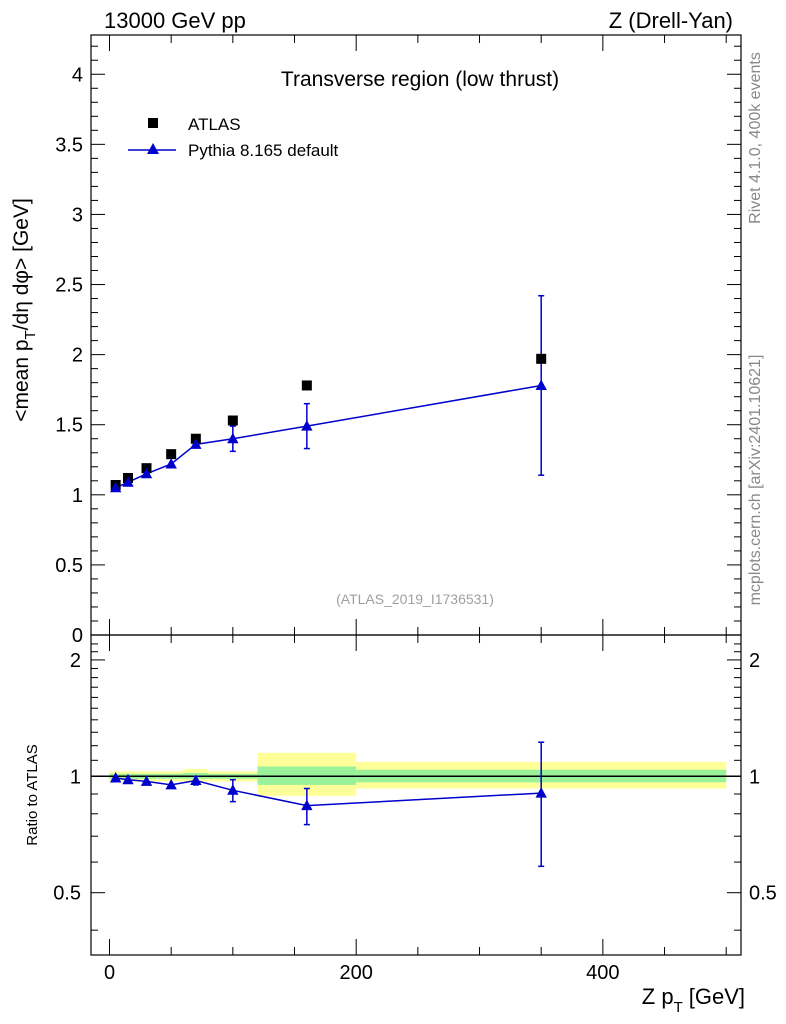  Describe the element at coordinates (355, 973) in the screenshot. I see `ratio-x-tick-label: 200` at that location.